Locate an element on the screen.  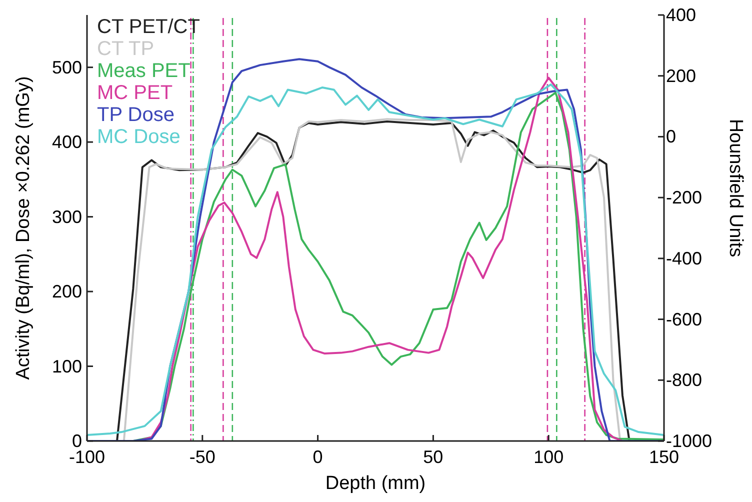
y-tick-label: 100 is located at coordinates (67, 366).